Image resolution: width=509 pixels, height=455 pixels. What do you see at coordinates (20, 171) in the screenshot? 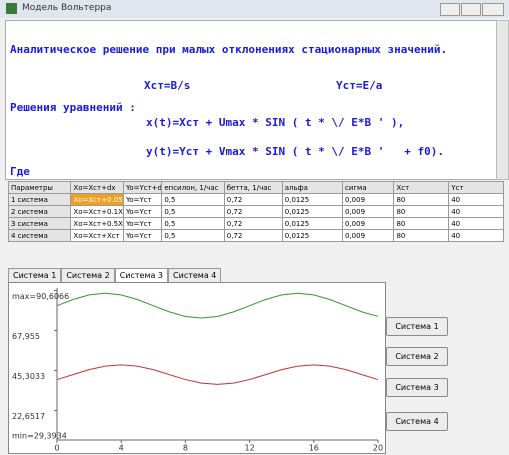
I see `where: Где` at bounding box center [20, 171].